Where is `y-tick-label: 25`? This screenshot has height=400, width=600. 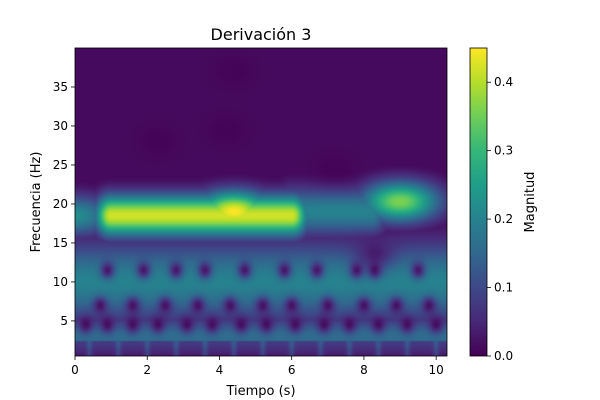 y-tick-label: 25 is located at coordinates (60, 165).